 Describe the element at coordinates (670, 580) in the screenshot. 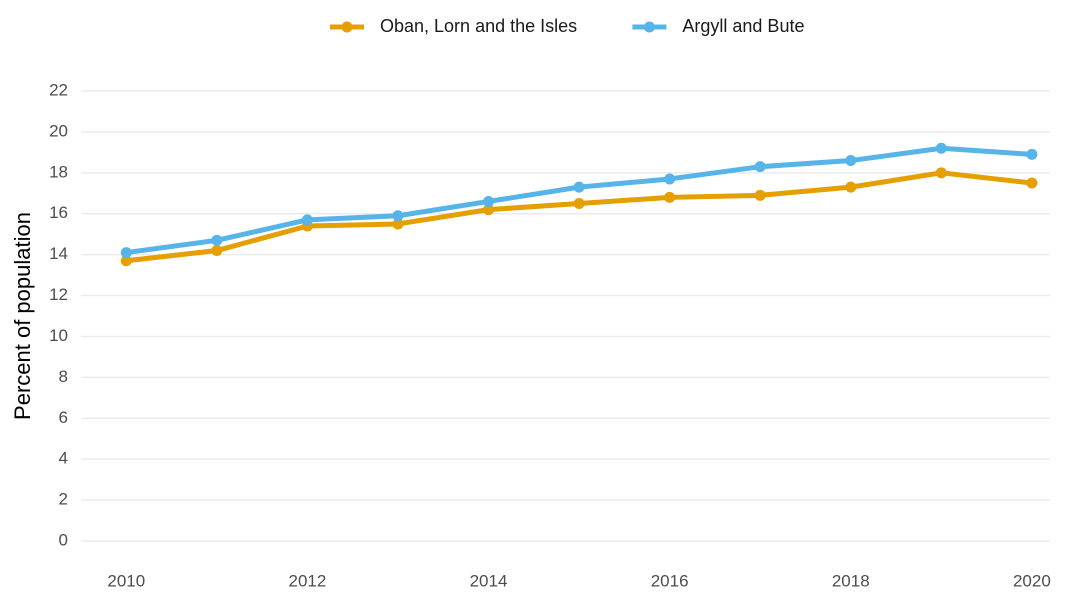

I see `x-tick-label: 2016` at that location.